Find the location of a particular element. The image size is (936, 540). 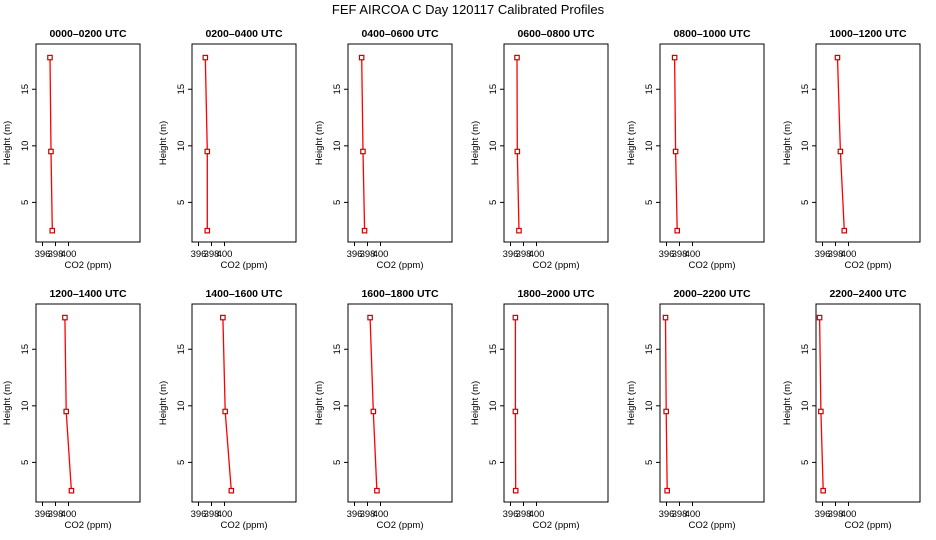

panel-title: 0200–0400 UTC is located at coordinates (243, 34).